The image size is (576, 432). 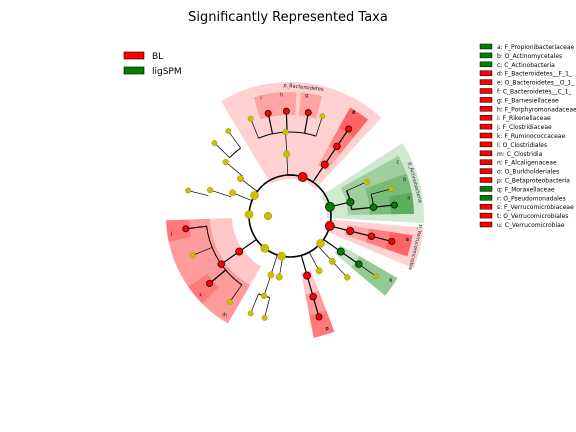 I want to click on clade-shade-n, so click(x=322, y=324).